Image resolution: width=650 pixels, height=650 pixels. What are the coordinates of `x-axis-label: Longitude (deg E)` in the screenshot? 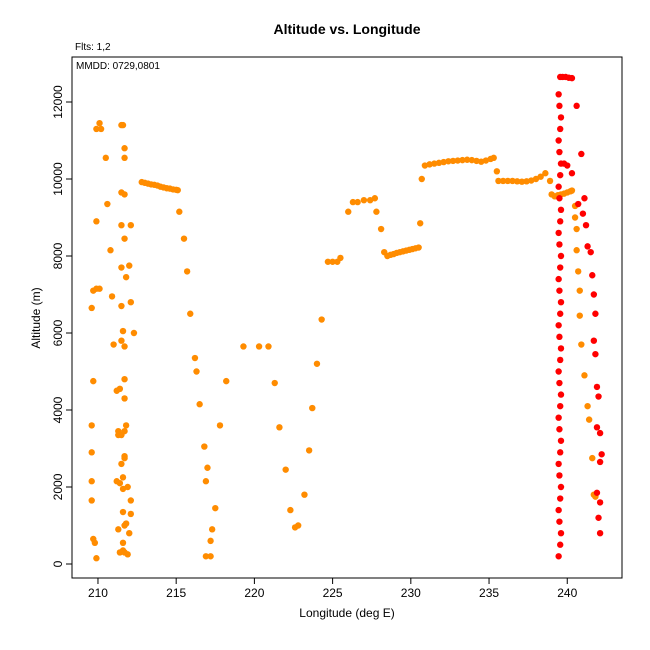 It's located at (346, 613).